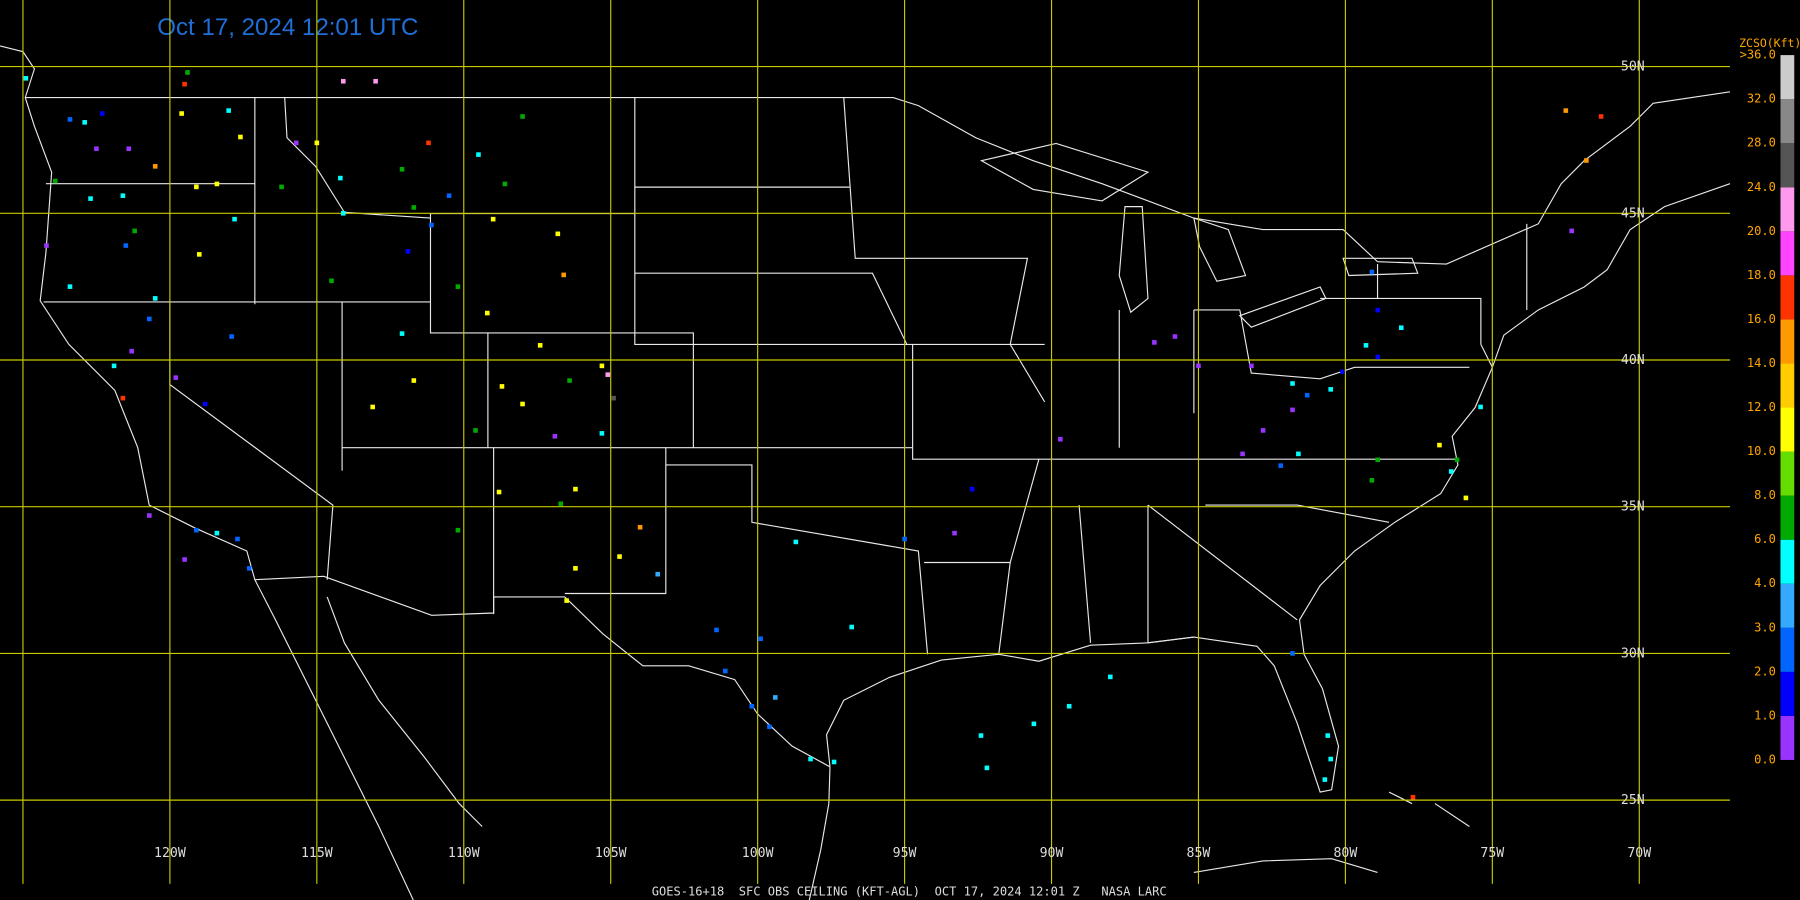  Describe the element at coordinates (1199, 853) in the screenshot. I see `lon-label: 85W` at that location.